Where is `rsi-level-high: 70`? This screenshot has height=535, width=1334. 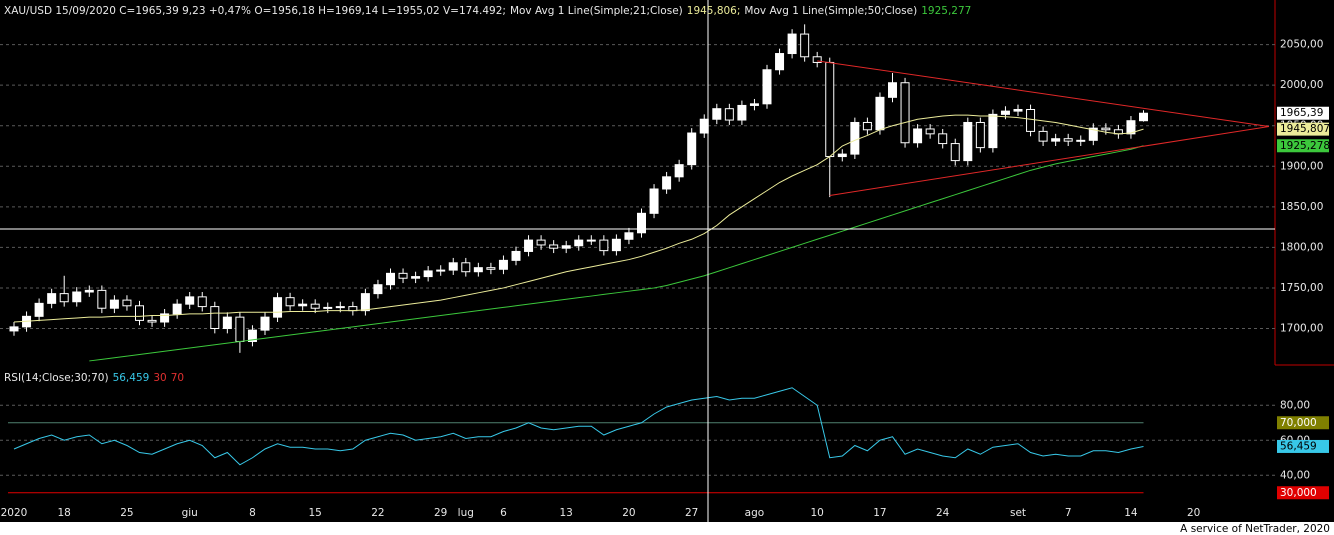 rsi-level-high: 70 is located at coordinates (177, 378).